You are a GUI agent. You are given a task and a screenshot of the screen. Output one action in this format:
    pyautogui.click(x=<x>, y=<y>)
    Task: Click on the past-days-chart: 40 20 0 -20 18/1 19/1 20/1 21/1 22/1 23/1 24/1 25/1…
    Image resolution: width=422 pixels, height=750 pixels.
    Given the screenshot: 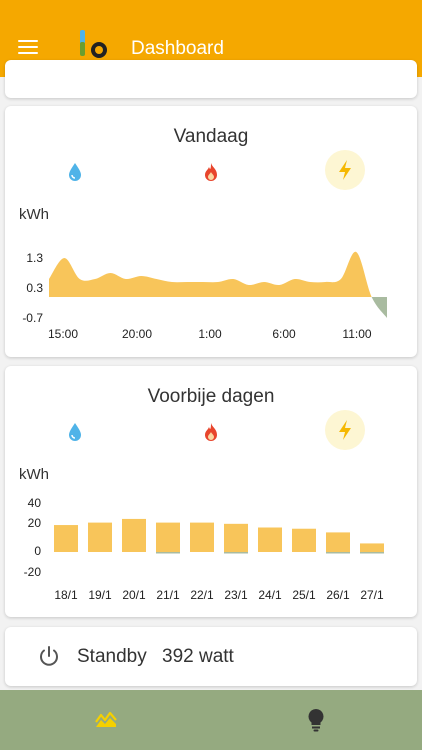 What is the action you would take?
    pyautogui.click(x=204, y=549)
    